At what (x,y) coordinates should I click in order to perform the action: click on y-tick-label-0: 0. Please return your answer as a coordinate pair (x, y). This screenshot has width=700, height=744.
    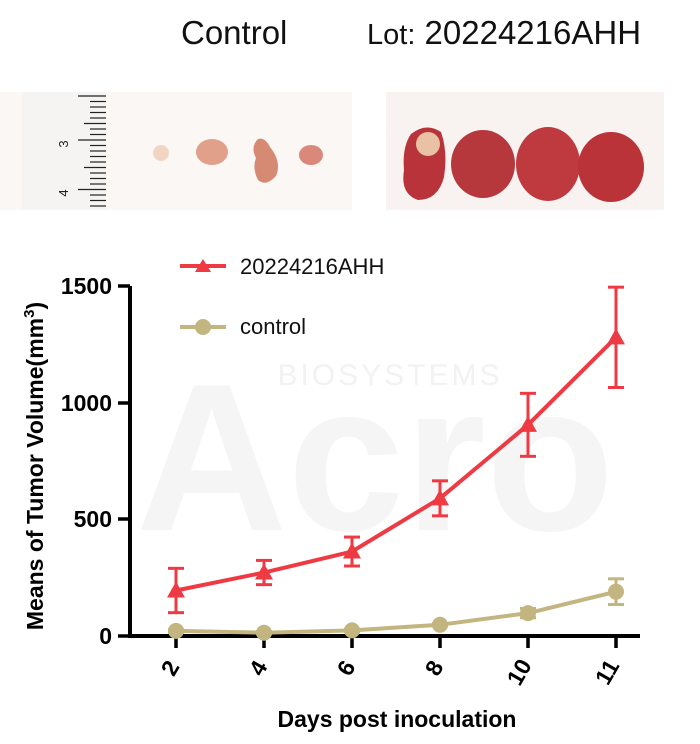
    Looking at the image, I should click on (105, 636).